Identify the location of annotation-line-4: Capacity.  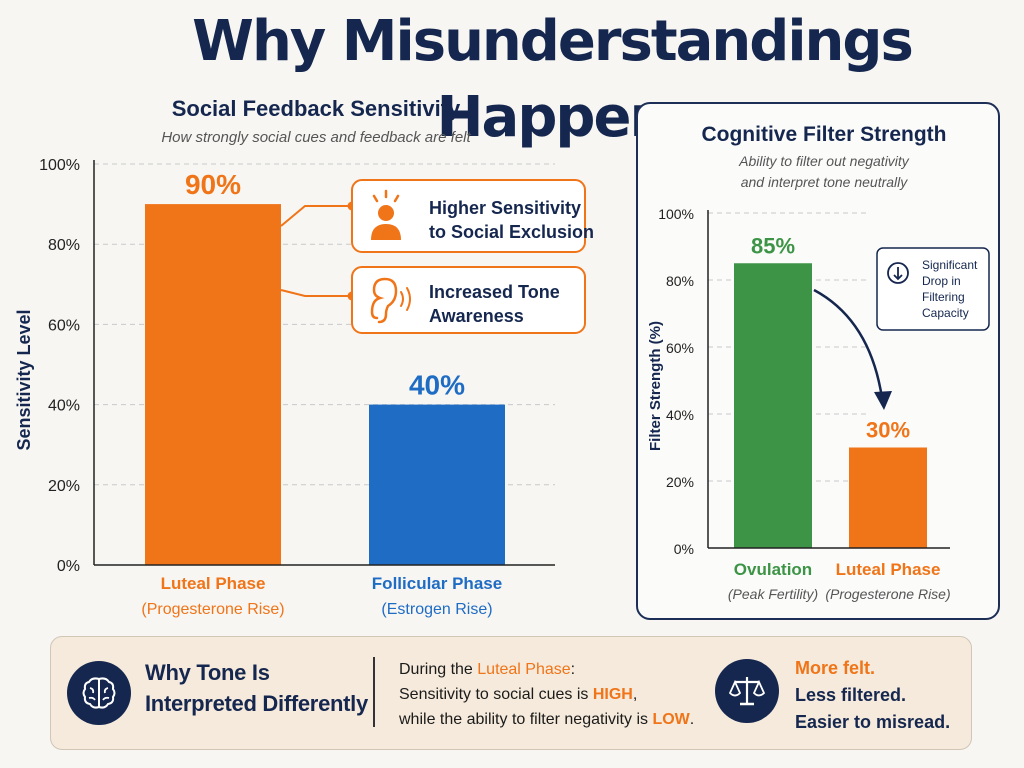
(945, 313).